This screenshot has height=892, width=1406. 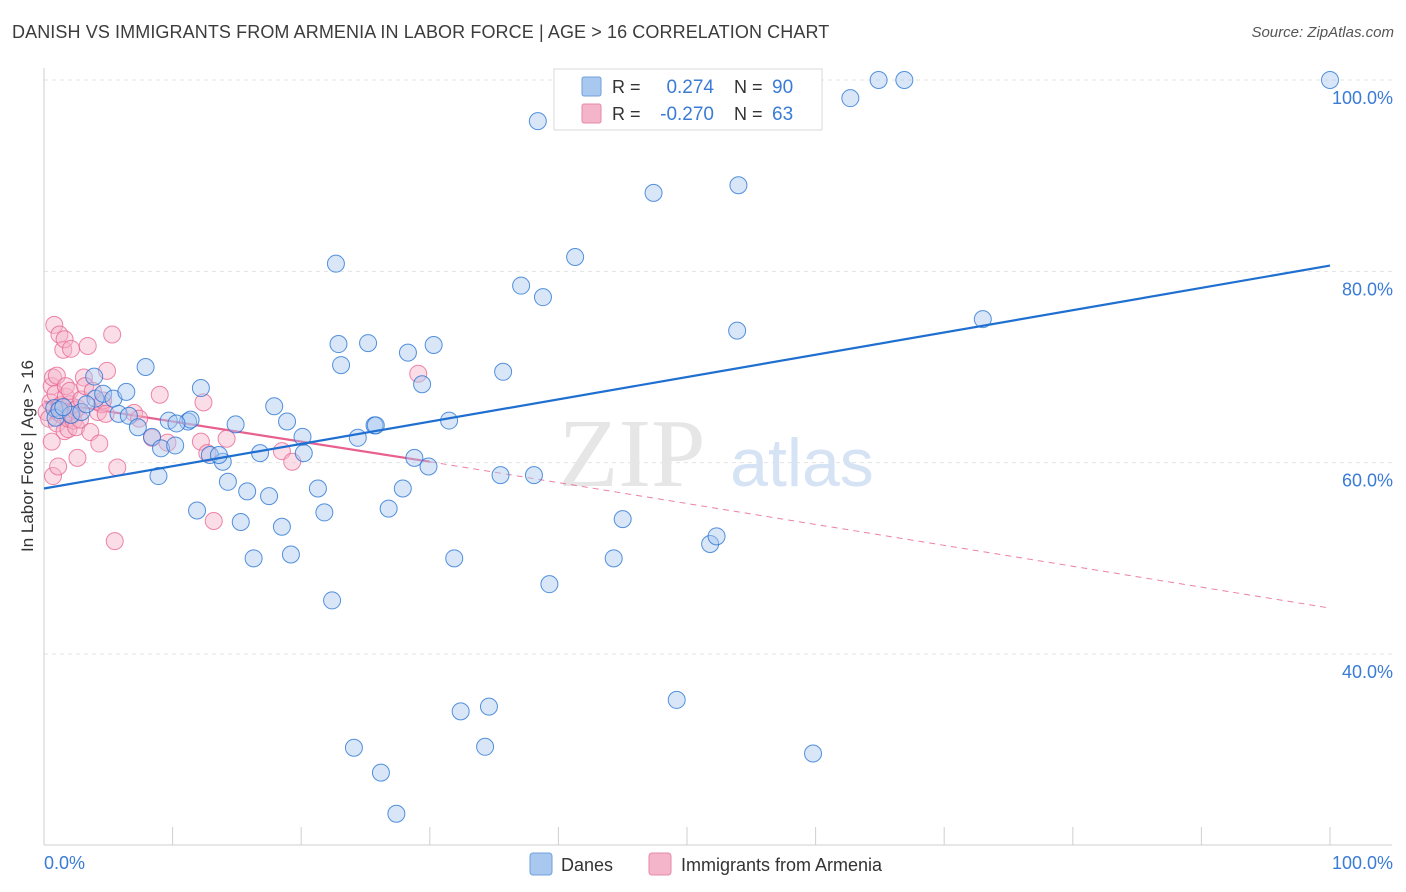 What do you see at coordinates (626, 114) in the screenshot?
I see `armenia-r-label: R =` at bounding box center [626, 114].